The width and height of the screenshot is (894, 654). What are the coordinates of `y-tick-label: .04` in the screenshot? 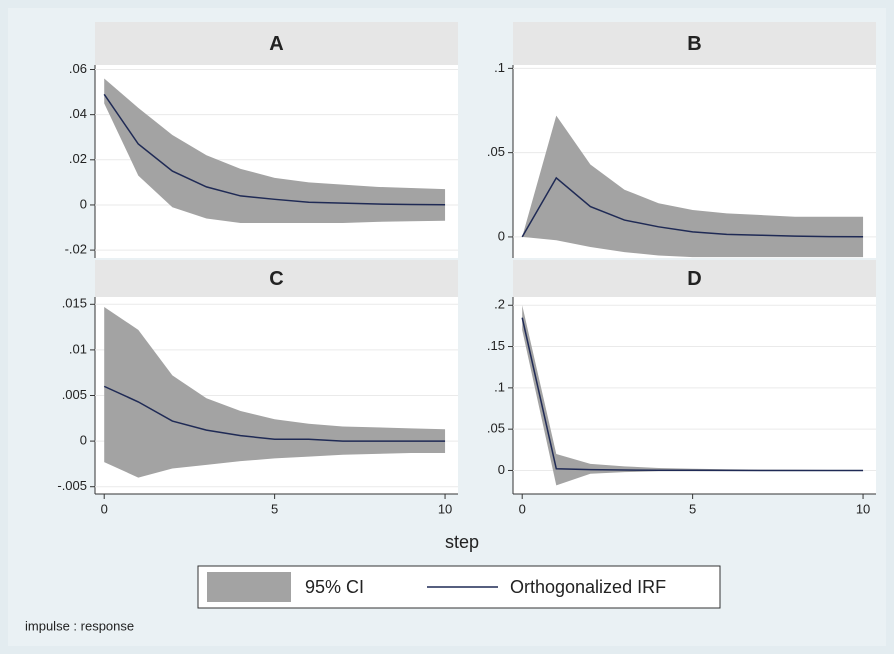 It's located at (78, 113).